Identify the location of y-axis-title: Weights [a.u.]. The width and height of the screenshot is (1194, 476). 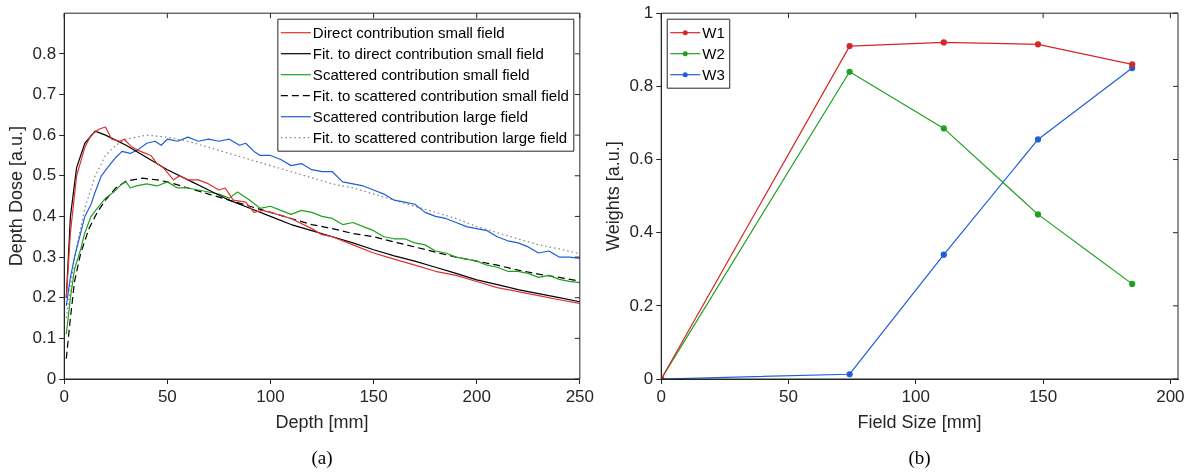
(612, 196).